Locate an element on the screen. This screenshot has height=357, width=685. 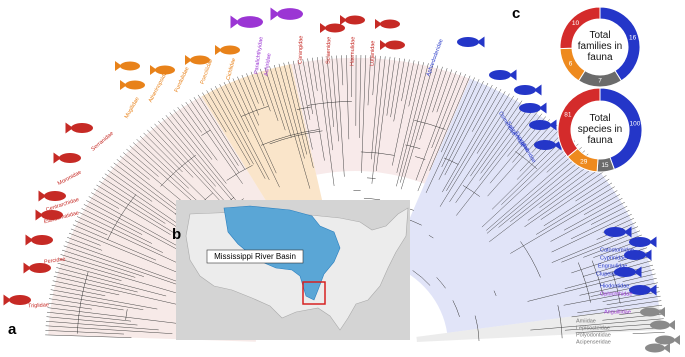
value-label: 6 is located at coordinates (571, 64).